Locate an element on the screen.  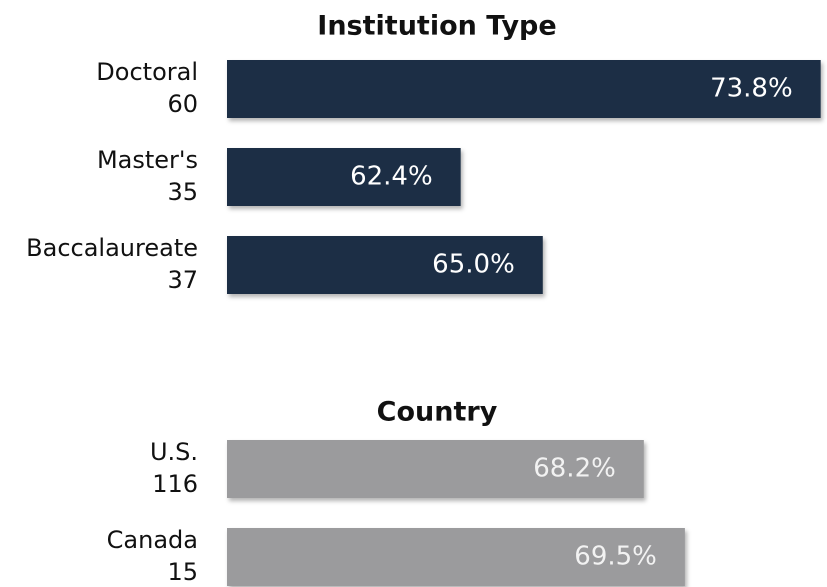
value-label: 65.0% is located at coordinates (473, 265).